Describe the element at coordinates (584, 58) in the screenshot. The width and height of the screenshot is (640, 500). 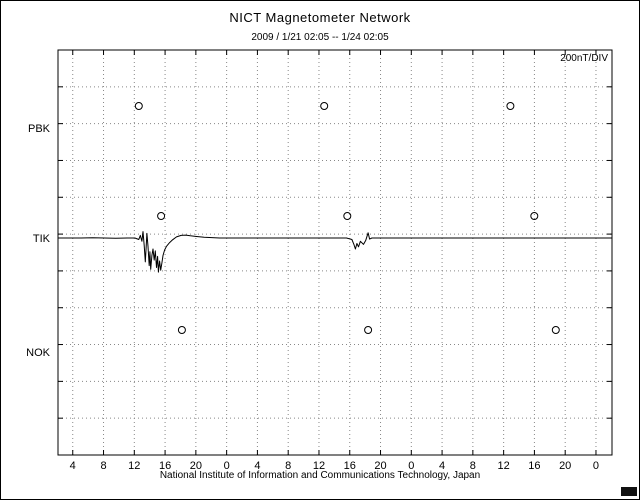
I see `scale-label: 200nT/DIV` at that location.